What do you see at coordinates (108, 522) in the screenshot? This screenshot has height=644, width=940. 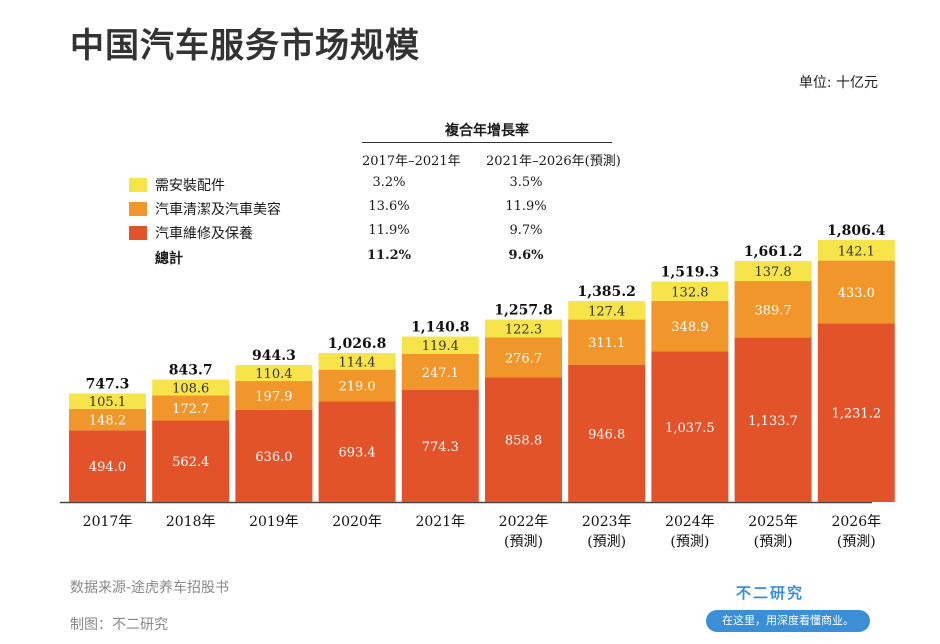 I see `x-tick-label-0: 2017年` at bounding box center [108, 522].